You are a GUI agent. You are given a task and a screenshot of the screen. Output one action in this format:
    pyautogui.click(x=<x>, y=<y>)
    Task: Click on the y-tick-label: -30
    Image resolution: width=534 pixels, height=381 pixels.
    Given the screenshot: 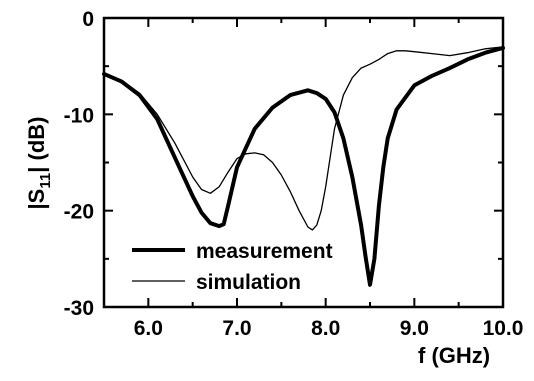 What is the action you would take?
    pyautogui.click(x=79, y=308)
    